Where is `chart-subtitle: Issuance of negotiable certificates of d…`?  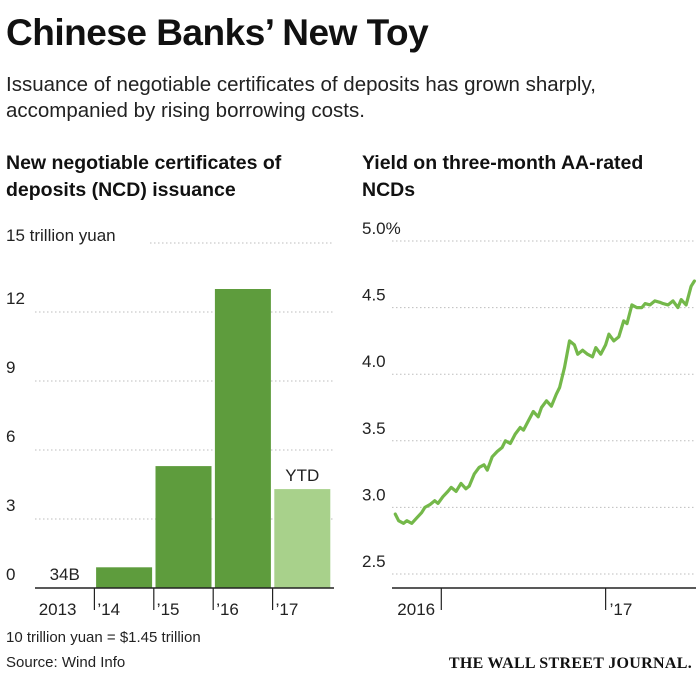
chart-subtitle: Issuance of negotiable certificates of d… is located at coordinates (301, 97).